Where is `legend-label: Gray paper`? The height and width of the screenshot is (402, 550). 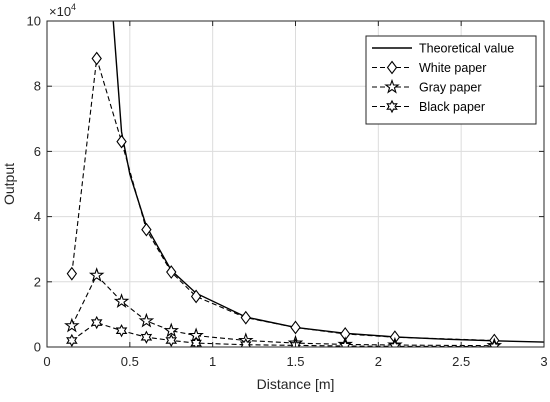
legend-label: Gray paper is located at coordinates (450, 88).